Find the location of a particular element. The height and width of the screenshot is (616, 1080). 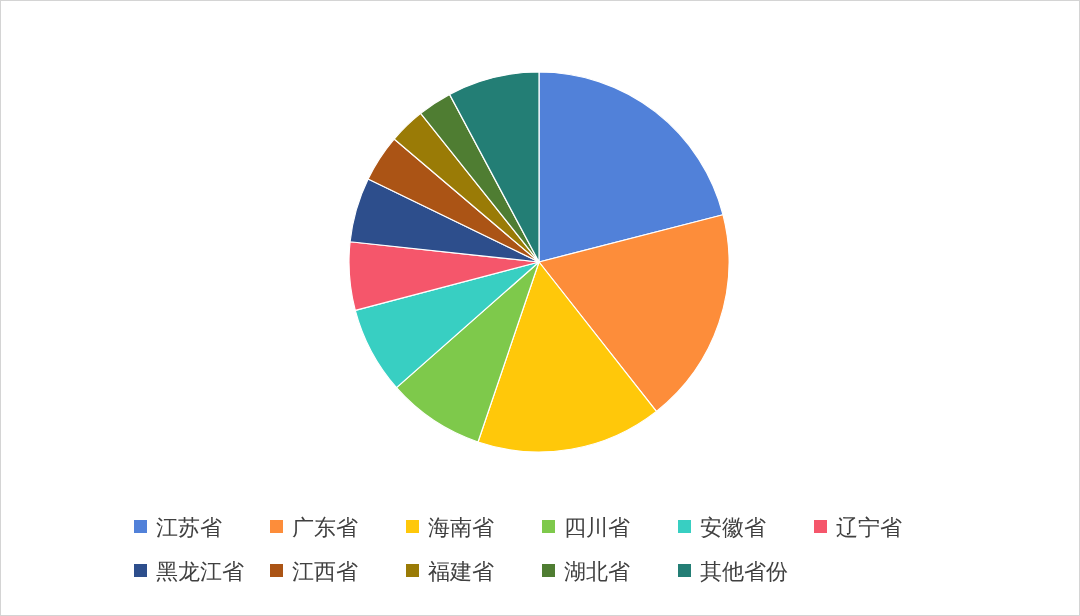

legend-label: 海南省 is located at coordinates (461, 527).